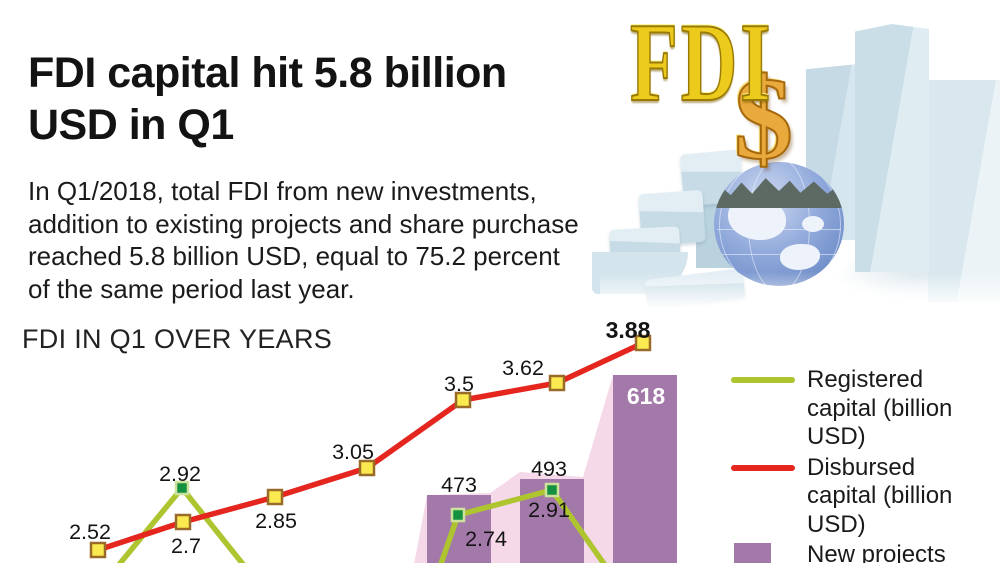 This screenshot has height=563, width=1000. Describe the element at coordinates (701, 63) in the screenshot. I see `fdi-gold-text: FDI` at that location.